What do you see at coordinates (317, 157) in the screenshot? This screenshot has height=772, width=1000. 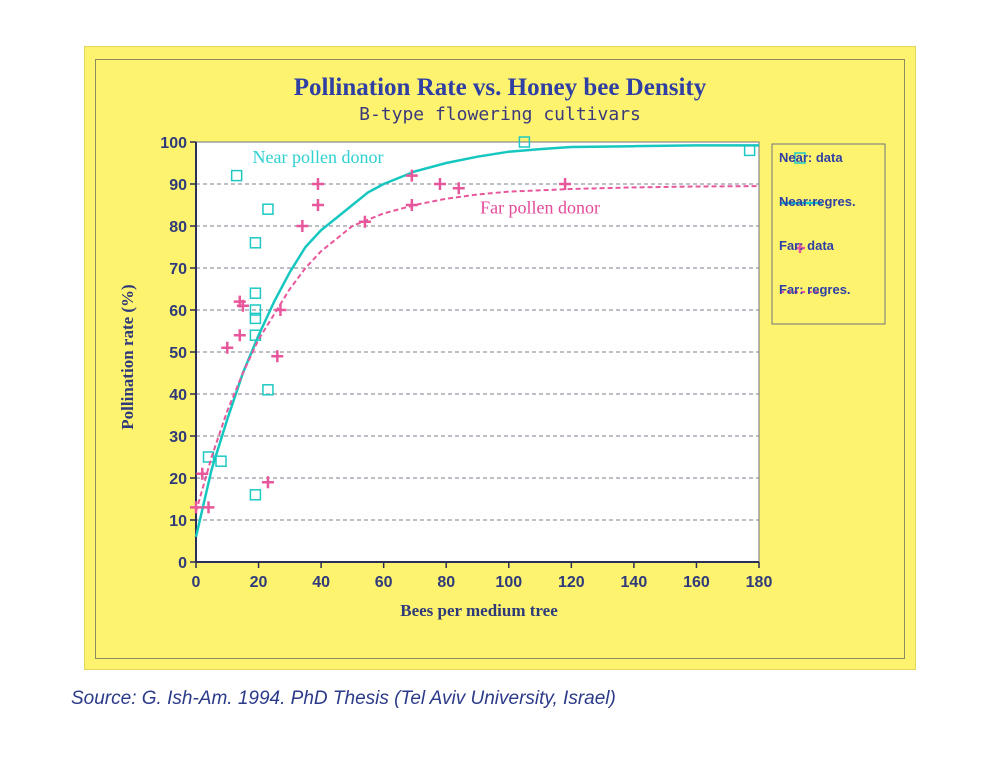 I see `chart-annotation: Near pollen donor` at bounding box center [317, 157].